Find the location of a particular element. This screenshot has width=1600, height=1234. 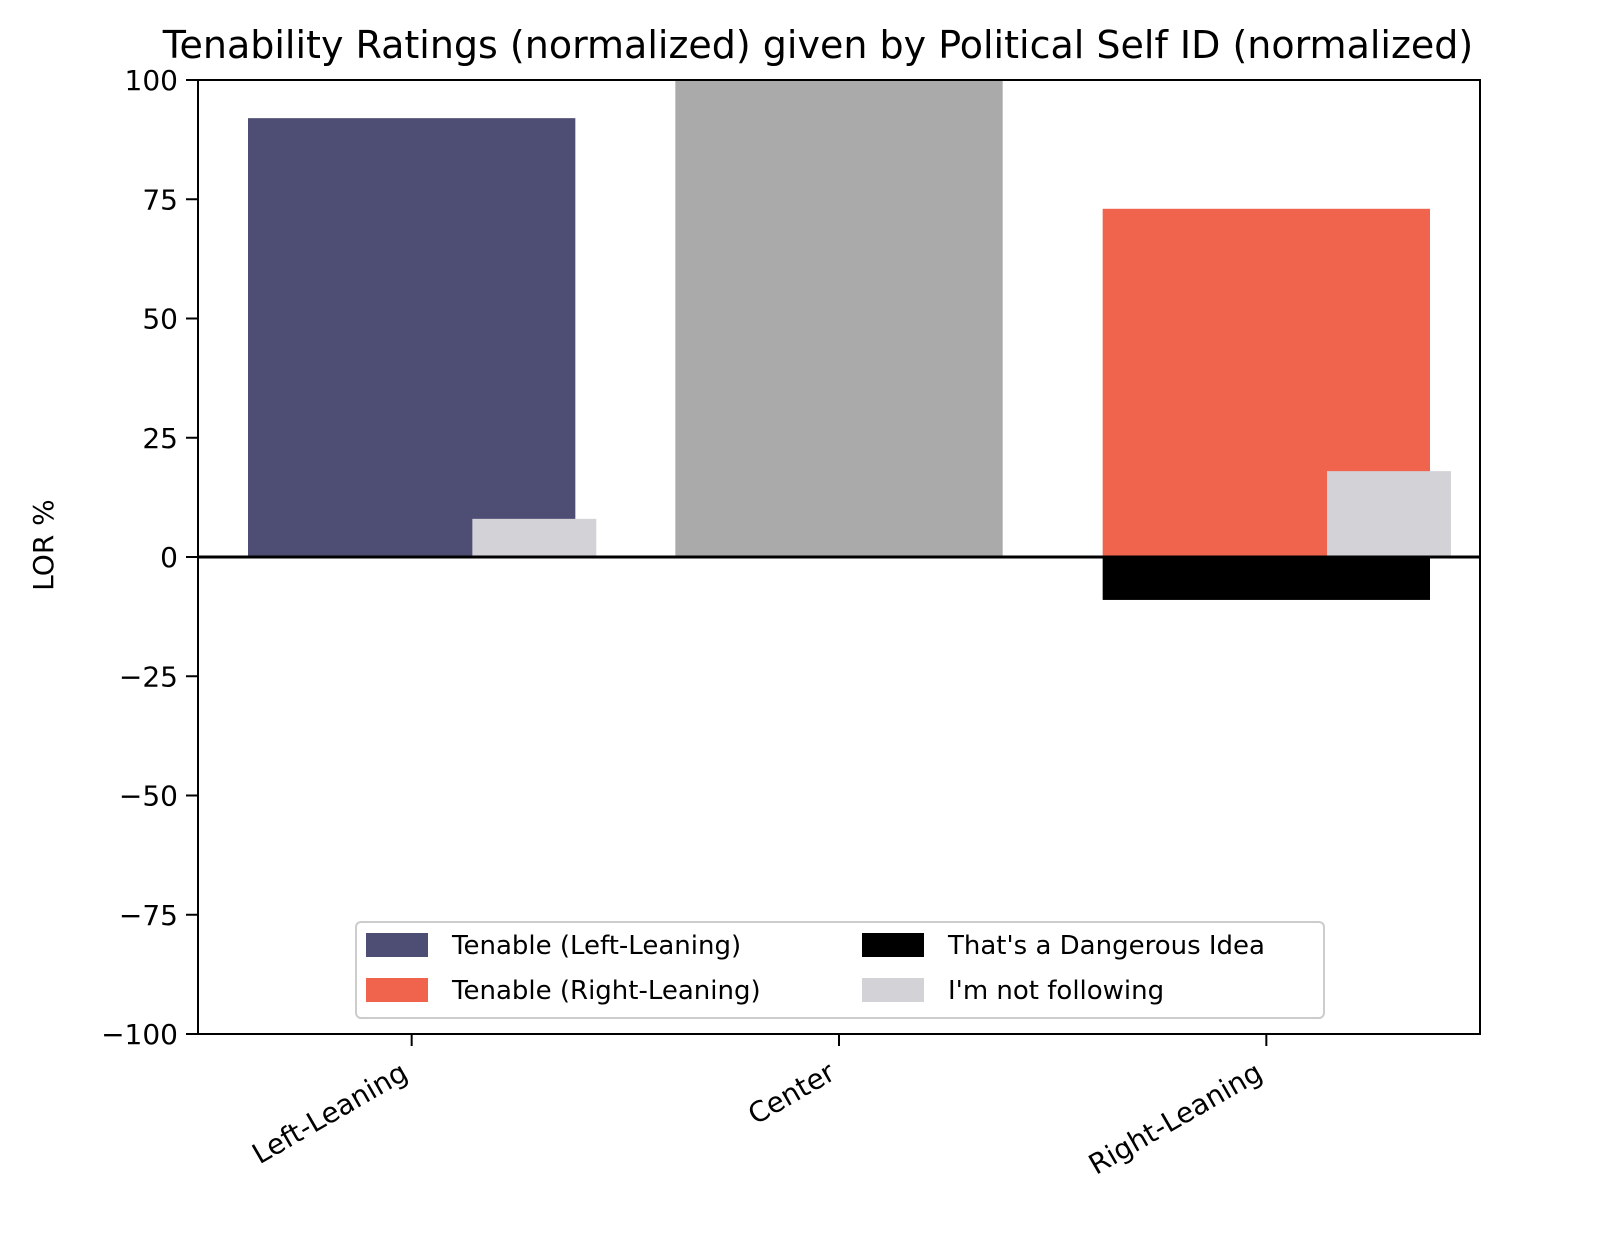

bar-tenable_left-left-leaning is located at coordinates (411, 337).